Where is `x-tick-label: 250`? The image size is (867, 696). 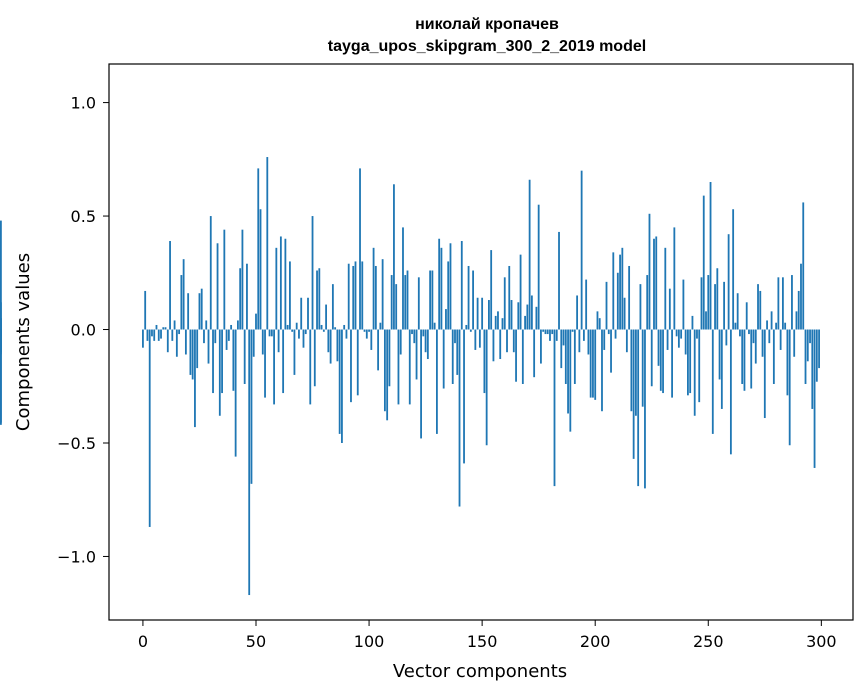
x-tick-label: 250 is located at coordinates (708, 641).